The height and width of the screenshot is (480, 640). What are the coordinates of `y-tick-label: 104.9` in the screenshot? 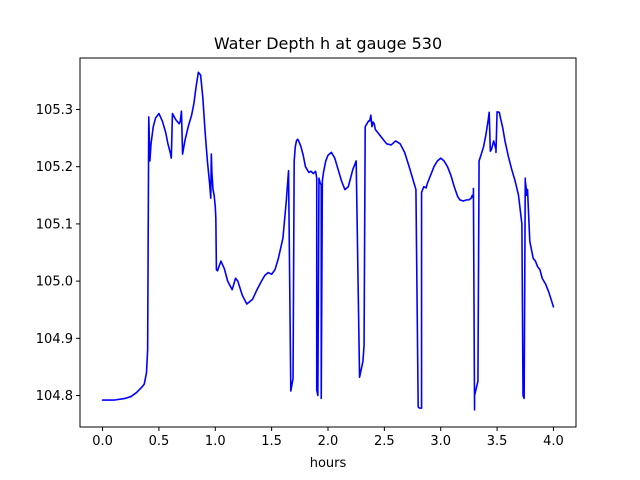 It's located at (54, 339).